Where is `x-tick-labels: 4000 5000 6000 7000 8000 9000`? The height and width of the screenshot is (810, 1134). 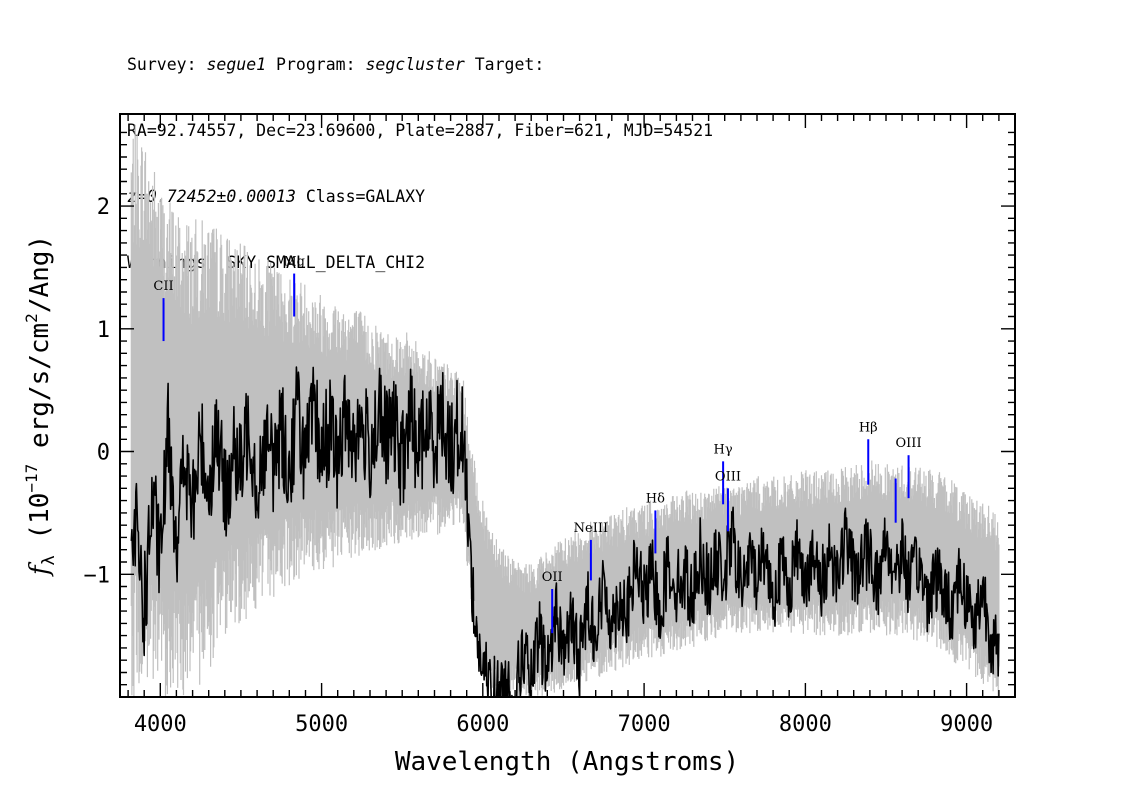
x-tick-labels: 4000 5000 6000 7000 8000 9000 is located at coordinates (563, 724).